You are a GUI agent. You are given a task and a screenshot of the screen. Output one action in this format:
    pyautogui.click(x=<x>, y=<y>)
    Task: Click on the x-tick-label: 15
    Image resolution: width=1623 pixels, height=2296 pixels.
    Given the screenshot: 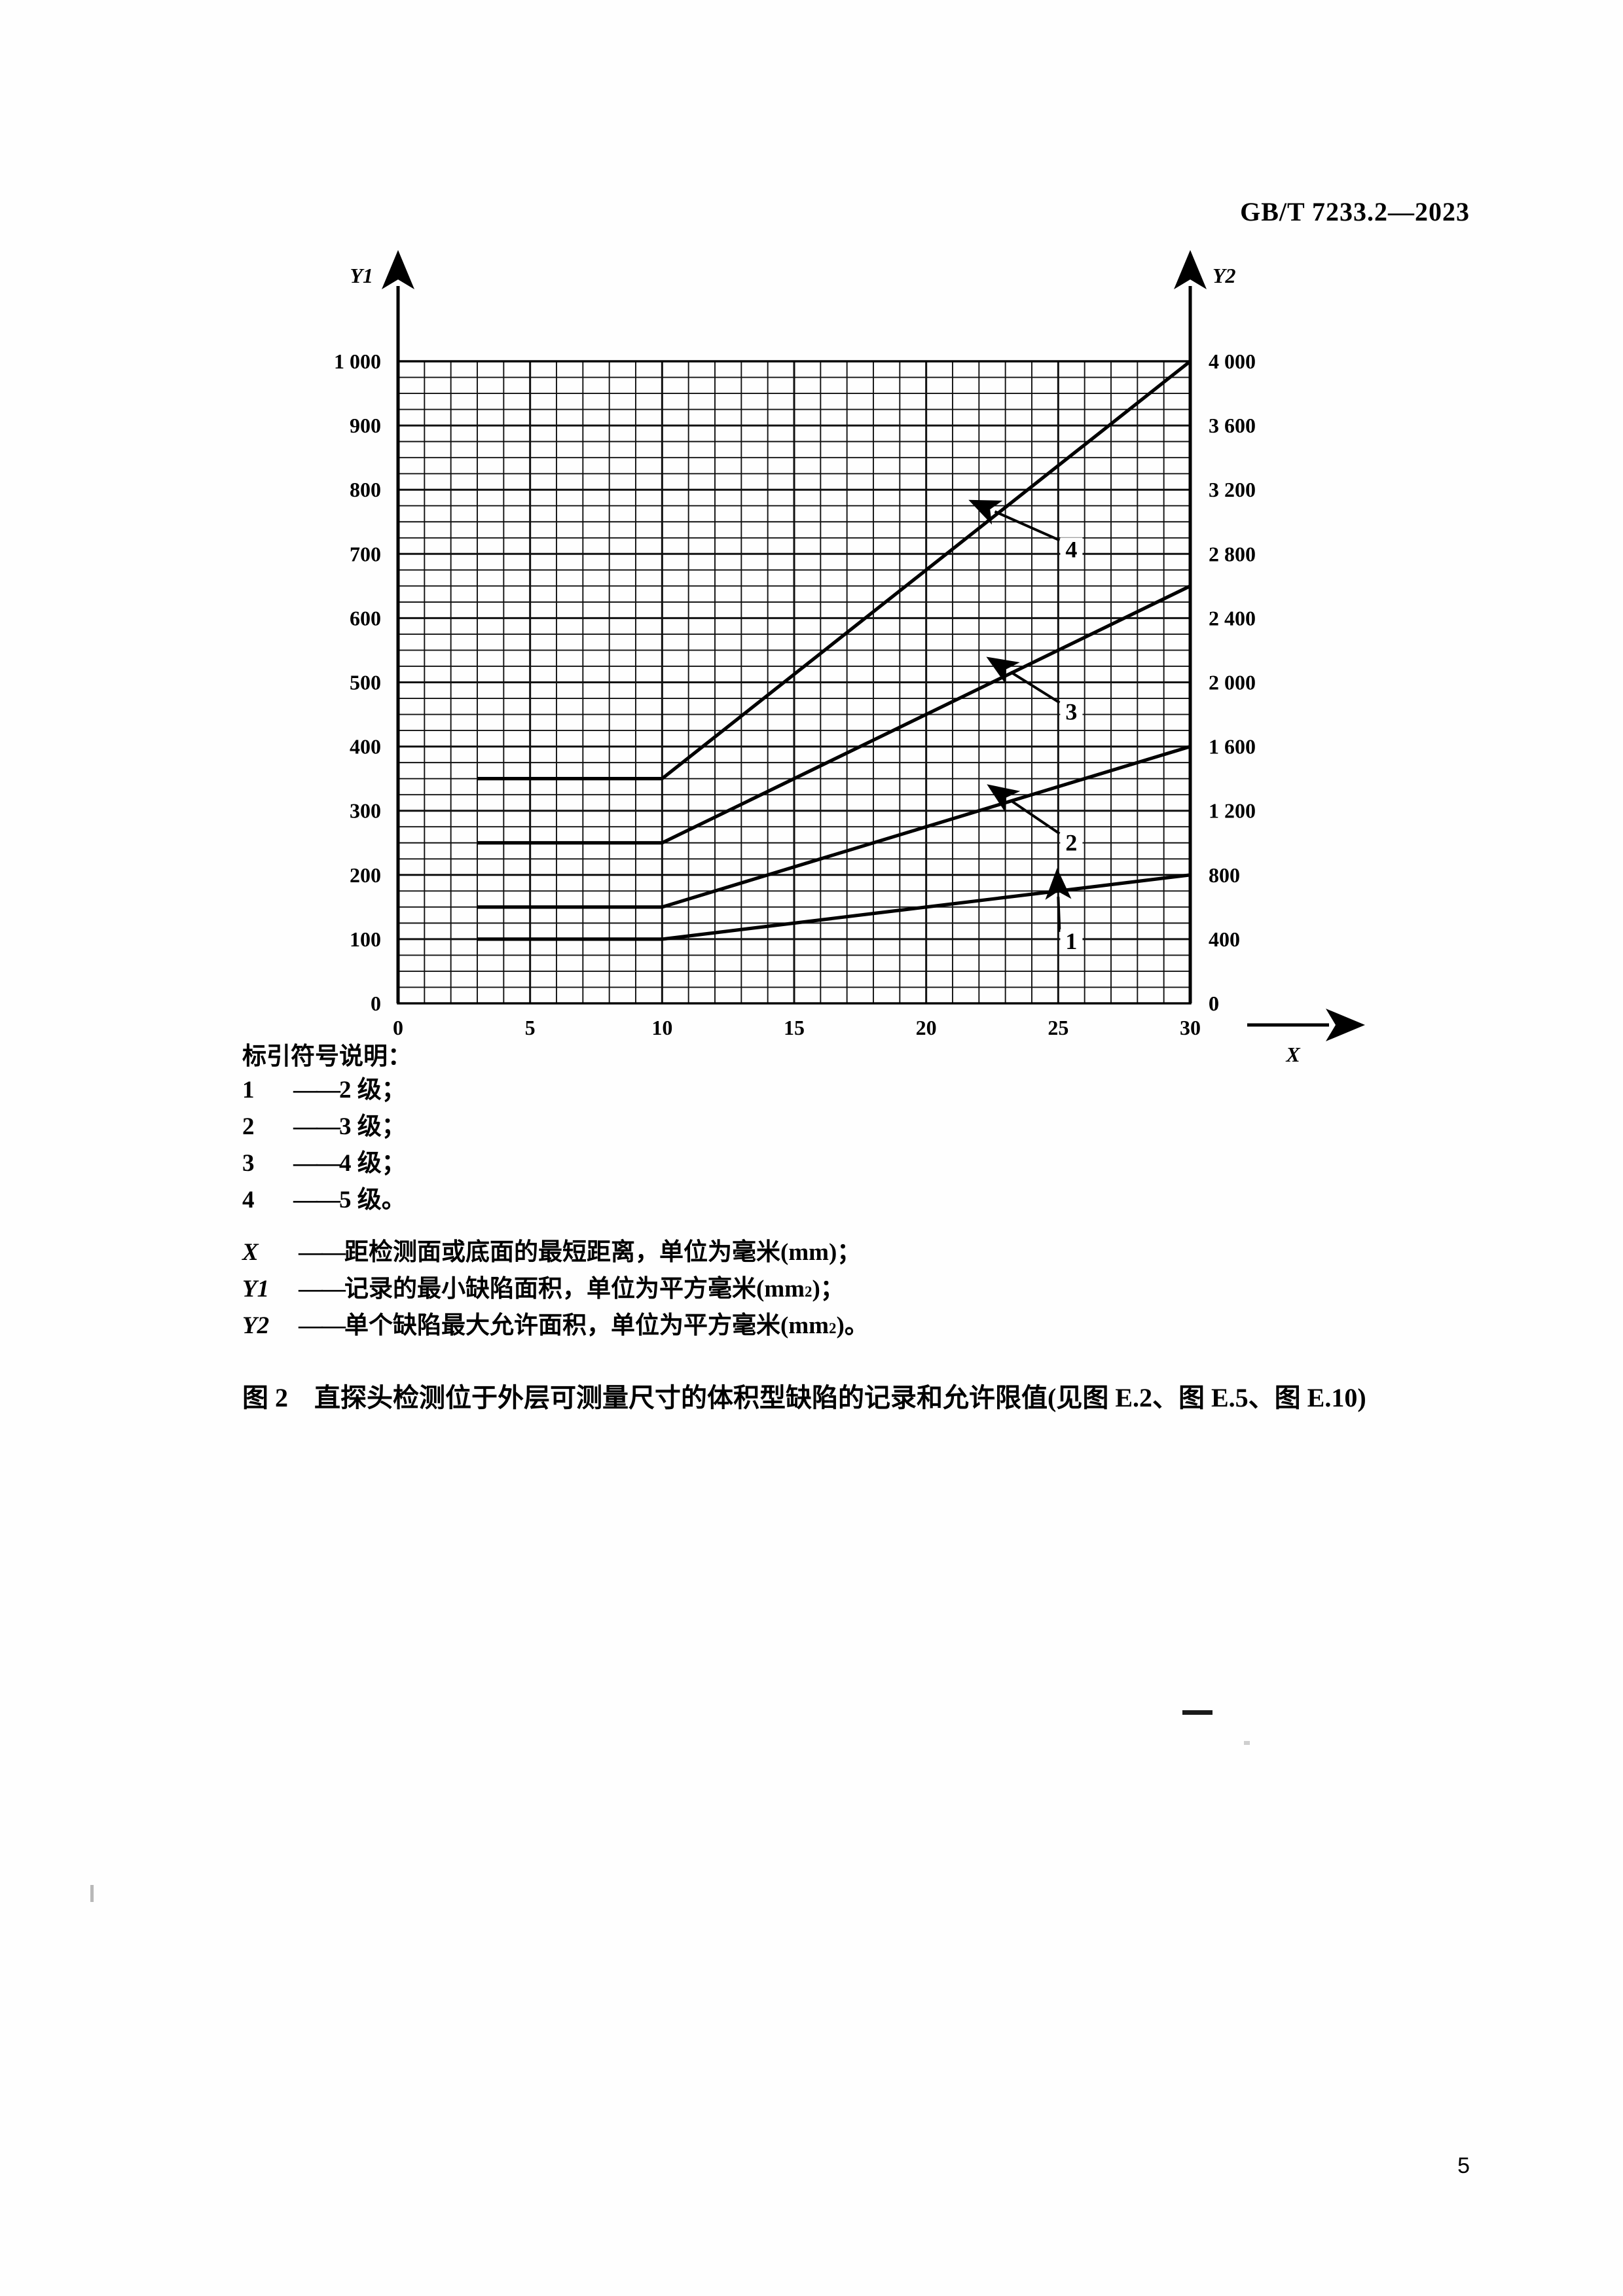 What is the action you would take?
    pyautogui.click(x=794, y=1027)
    